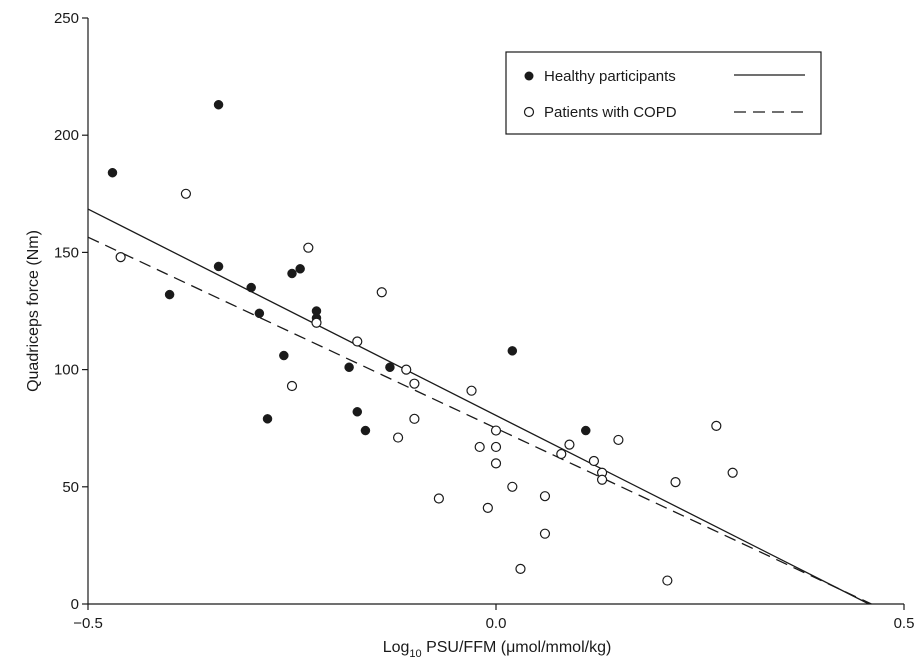 Image resolution: width=914 pixels, height=661 pixels. I want to click on y-tick-label: 100, so click(66, 370).